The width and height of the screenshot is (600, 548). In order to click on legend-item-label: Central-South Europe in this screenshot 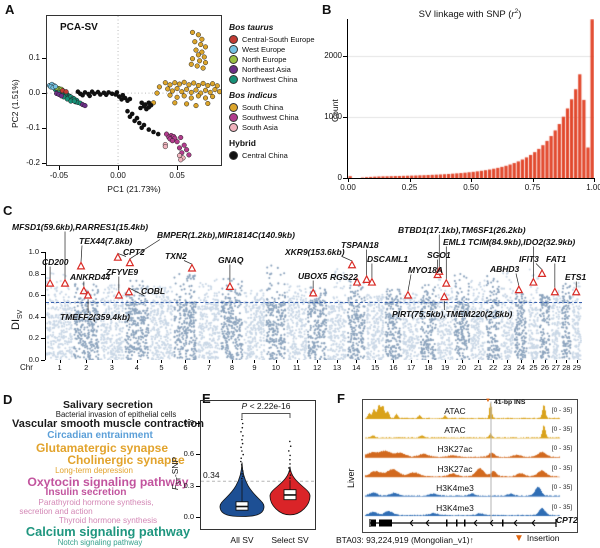, I will do `click(278, 39)`.